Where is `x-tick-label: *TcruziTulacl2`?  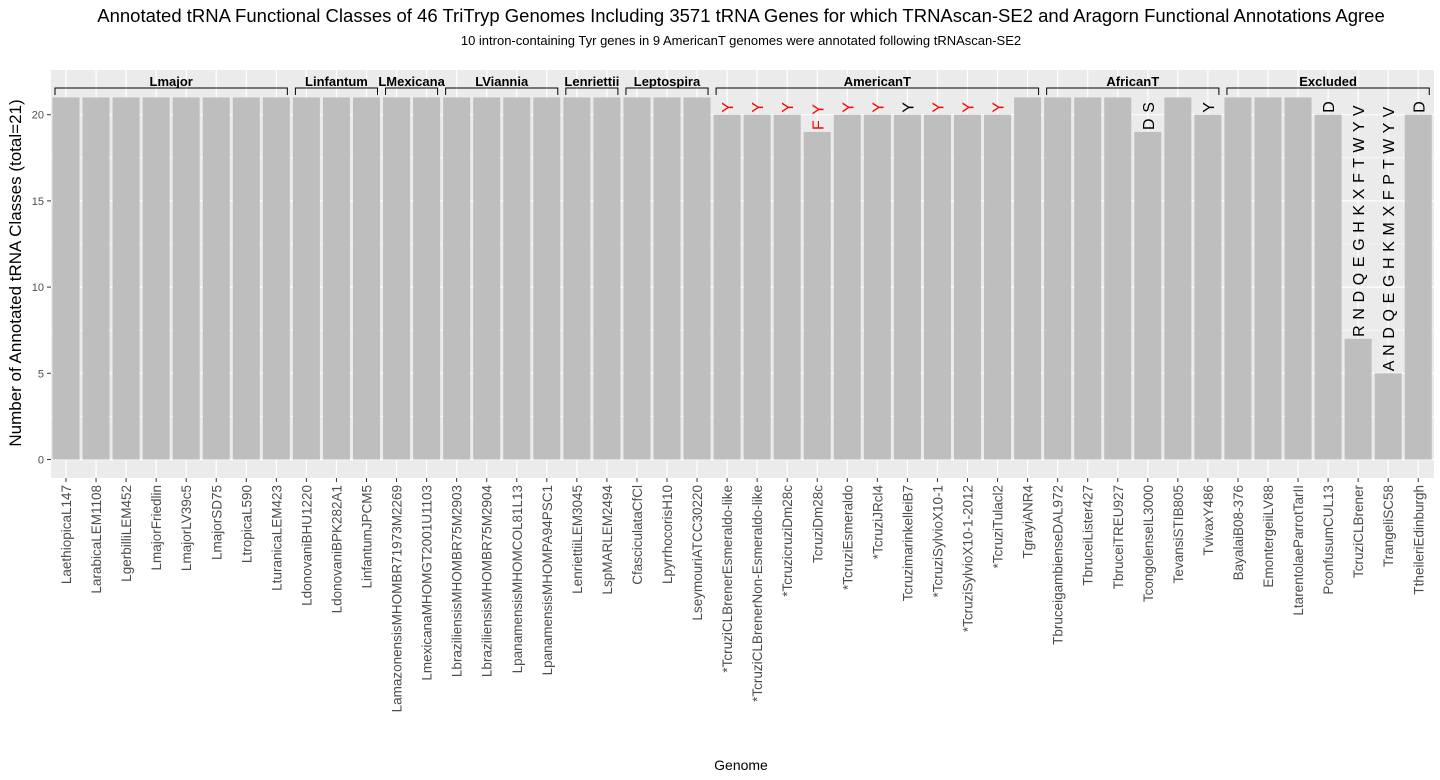
x-tick-label: *TcruziTulacl2 is located at coordinates (998, 527).